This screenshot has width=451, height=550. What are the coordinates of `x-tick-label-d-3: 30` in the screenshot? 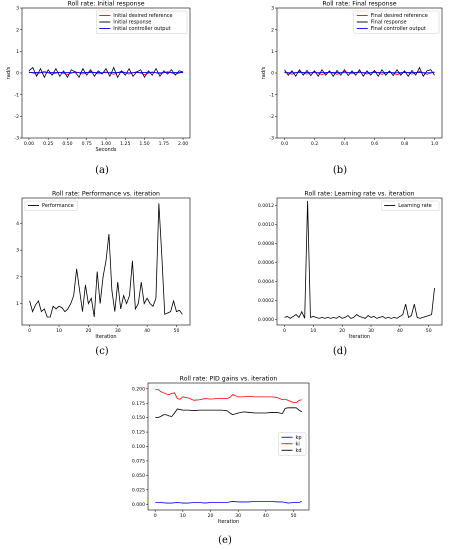 It's located at (371, 331).